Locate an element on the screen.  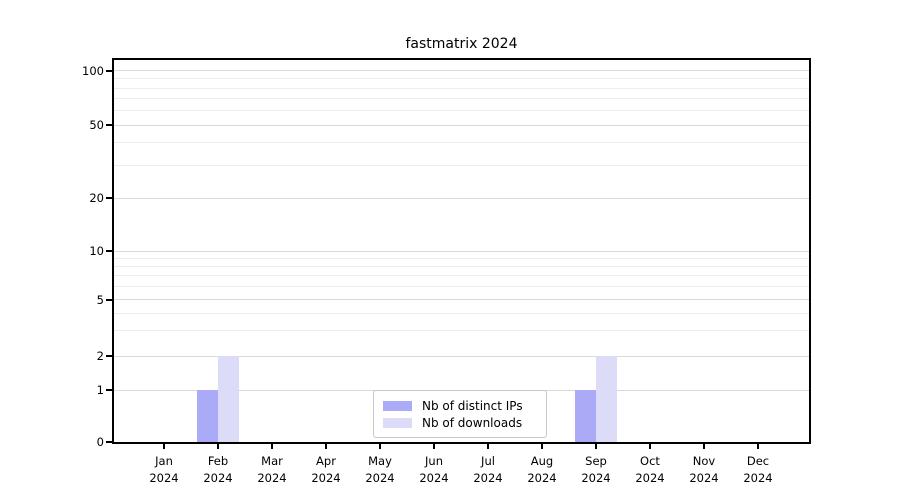
x-tick-label: Dec 2024 is located at coordinates (758, 469).